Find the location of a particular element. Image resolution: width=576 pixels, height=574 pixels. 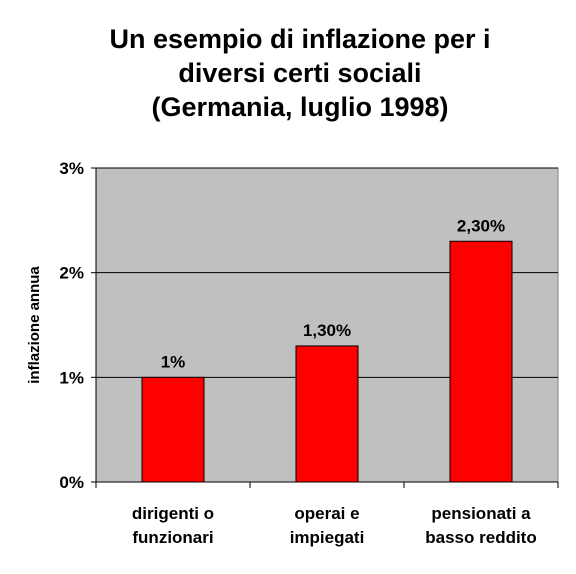

x-tick-label-2: pensionati a basso reddito is located at coordinates (480, 525).